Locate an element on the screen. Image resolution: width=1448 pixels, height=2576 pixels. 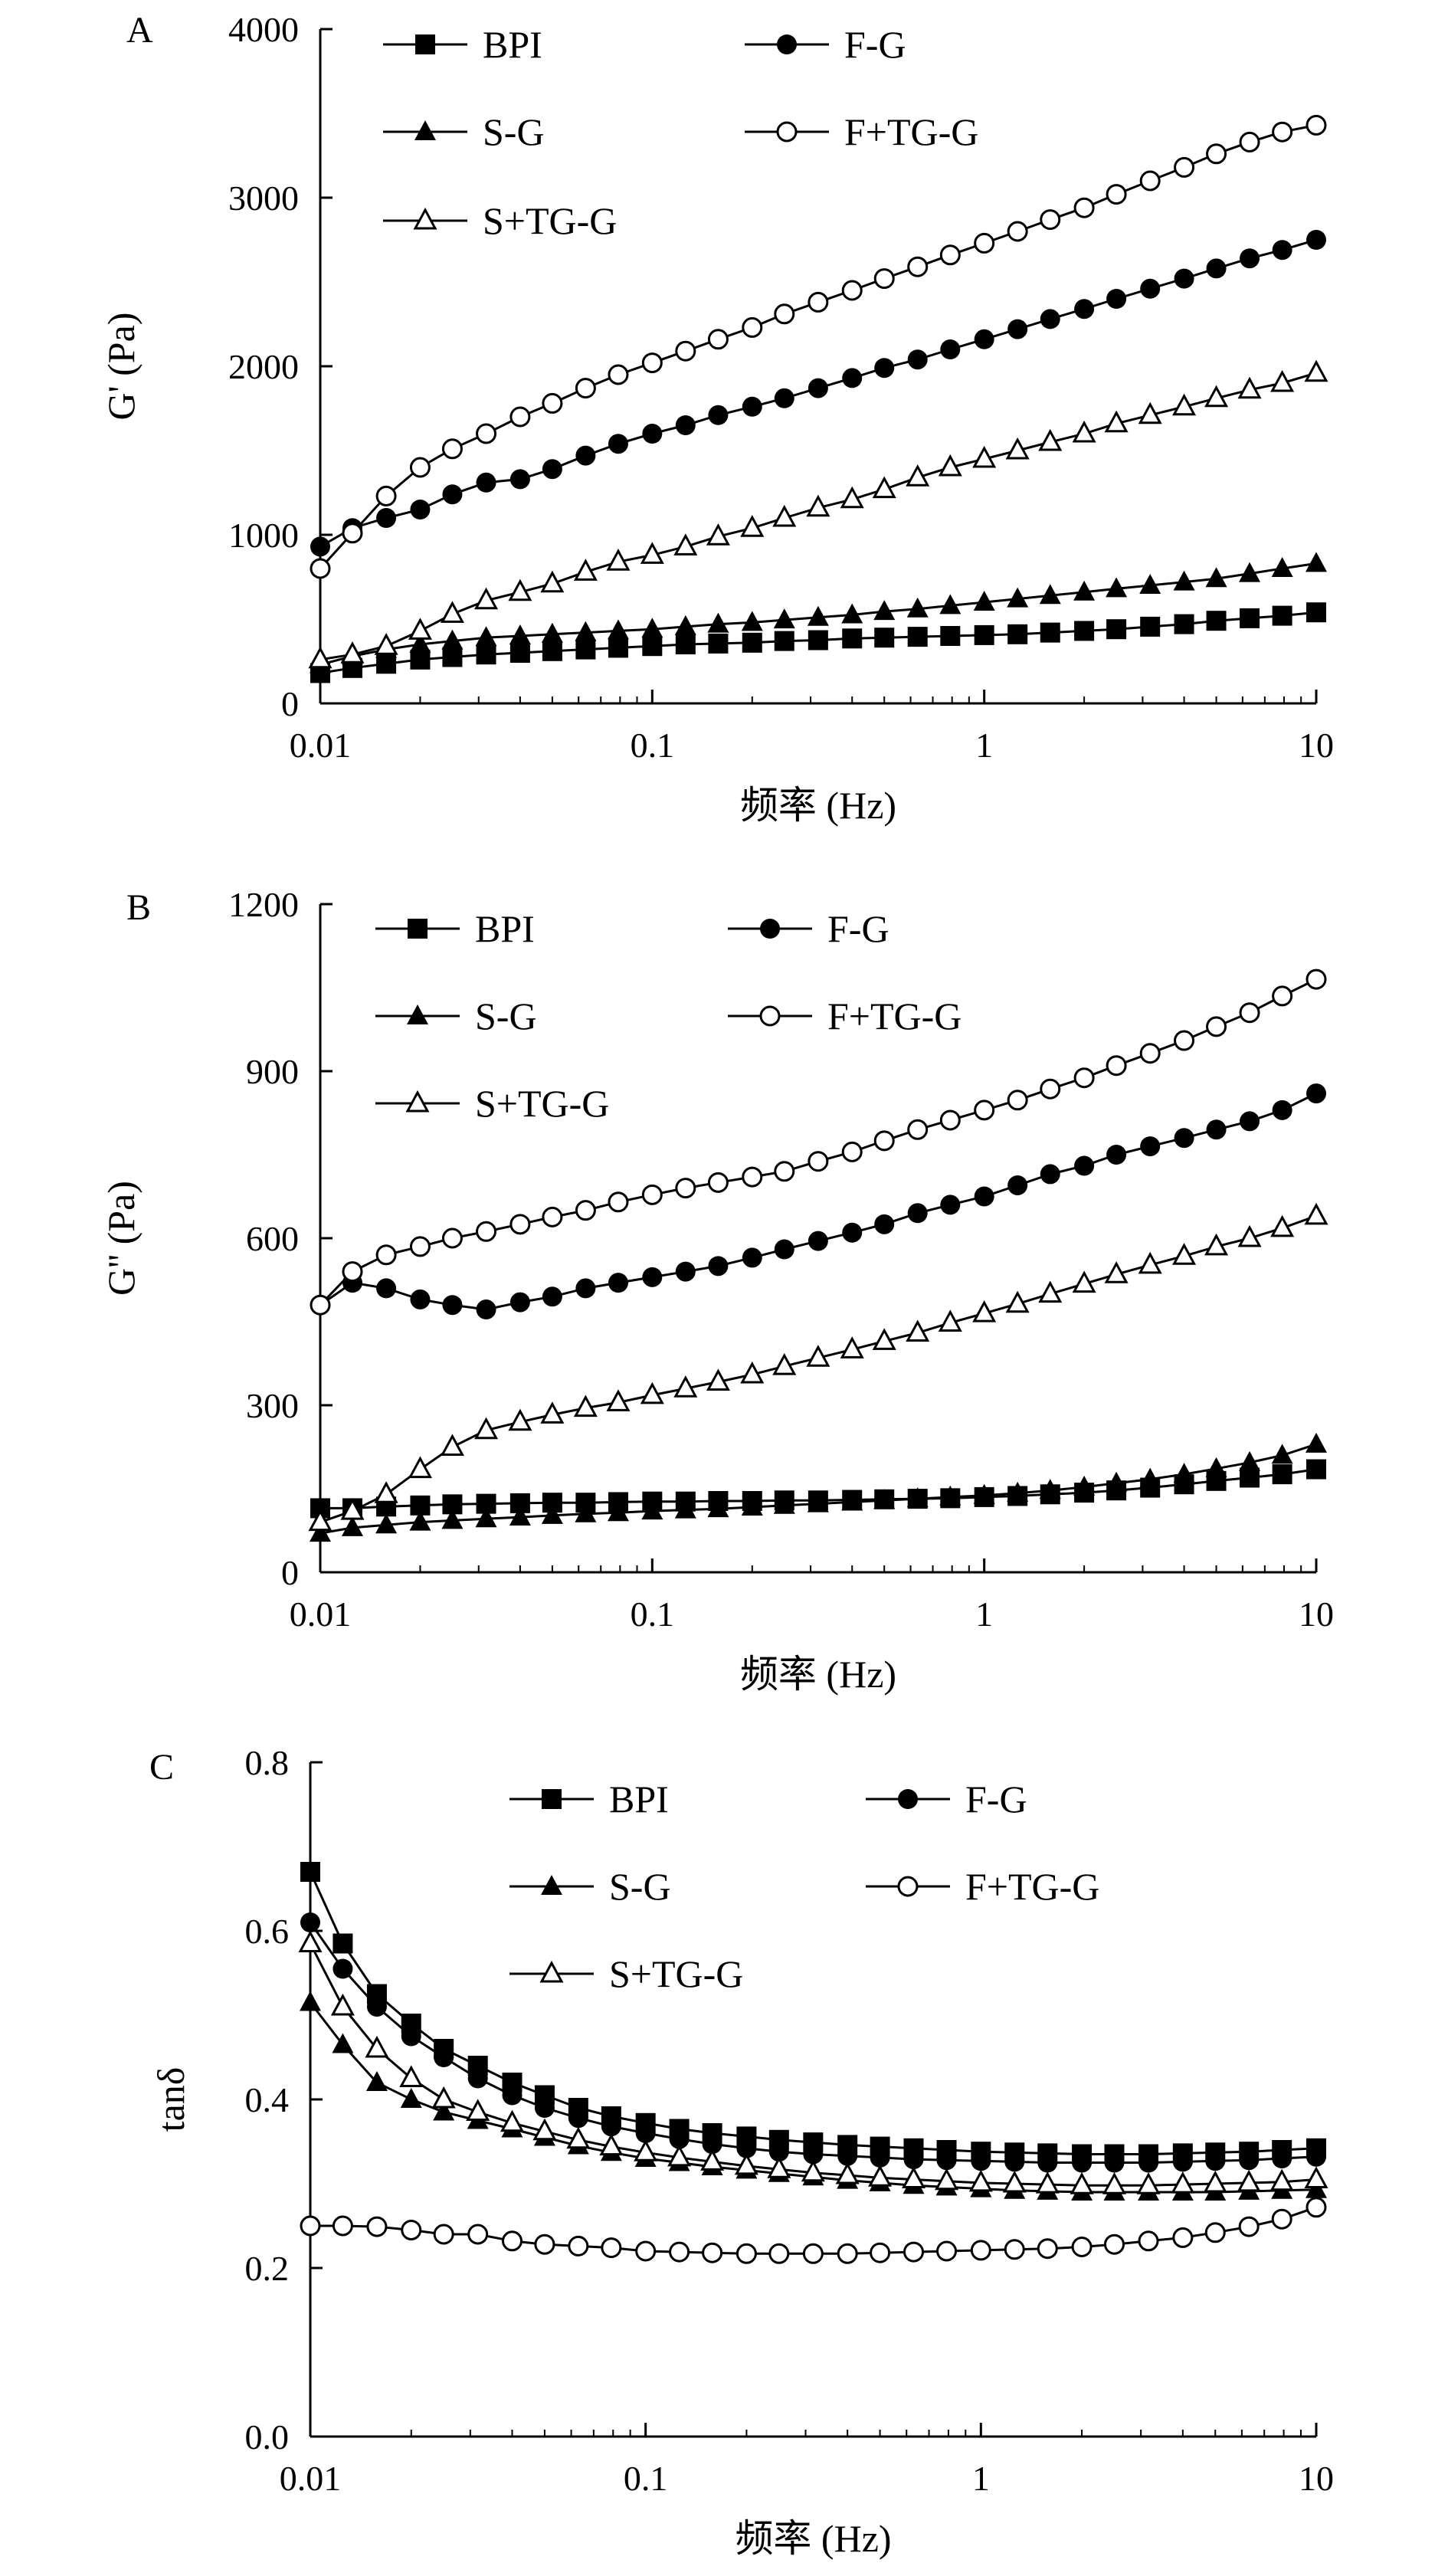
y-tick-label: 0.6 is located at coordinates (267, 1932).